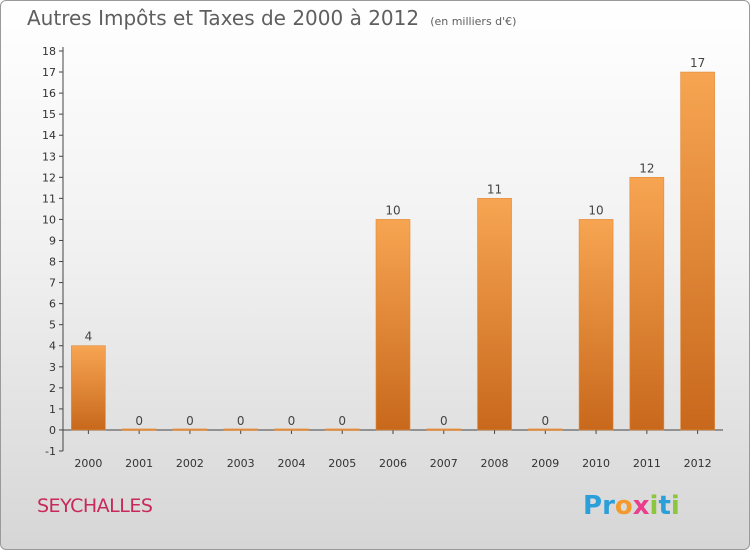  Describe the element at coordinates (697, 251) in the screenshot. I see `bar-2012` at that location.